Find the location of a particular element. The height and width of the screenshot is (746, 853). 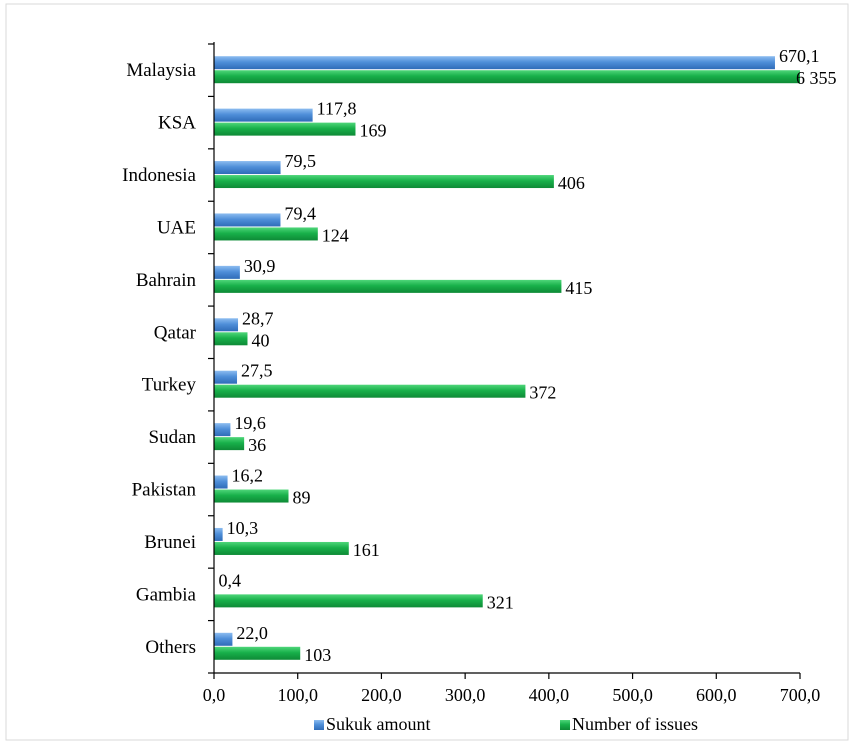

value-label-sukuk-amount-bahrain: 30,9 is located at coordinates (260, 266).